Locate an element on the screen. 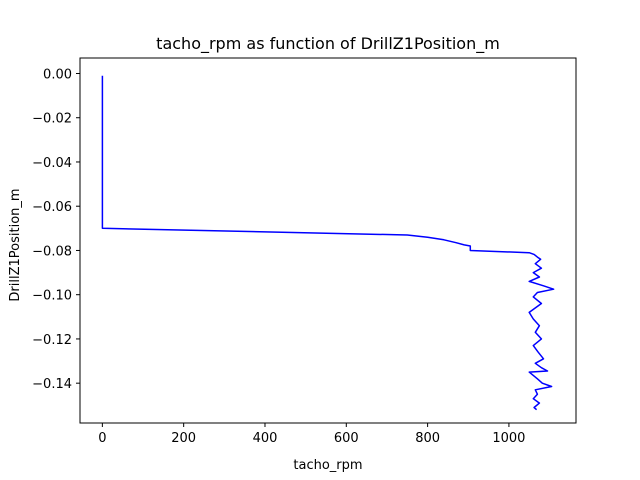 The width and height of the screenshot is (640, 480). x-tick-label: 200 is located at coordinates (183, 438).